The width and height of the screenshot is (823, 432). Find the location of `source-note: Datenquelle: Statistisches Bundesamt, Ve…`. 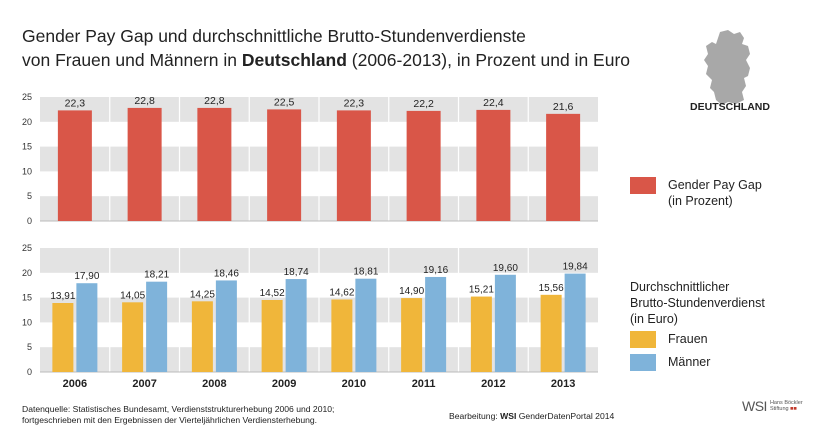

source-note: Datenquelle: Statistisches Bundesamt, Ve… is located at coordinates (178, 415).